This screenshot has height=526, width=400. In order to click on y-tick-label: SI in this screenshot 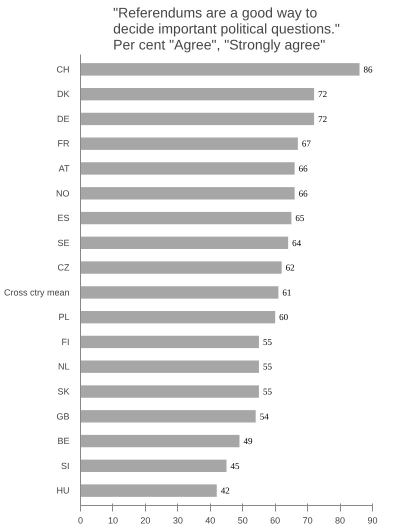, I will do `click(65, 465)`.